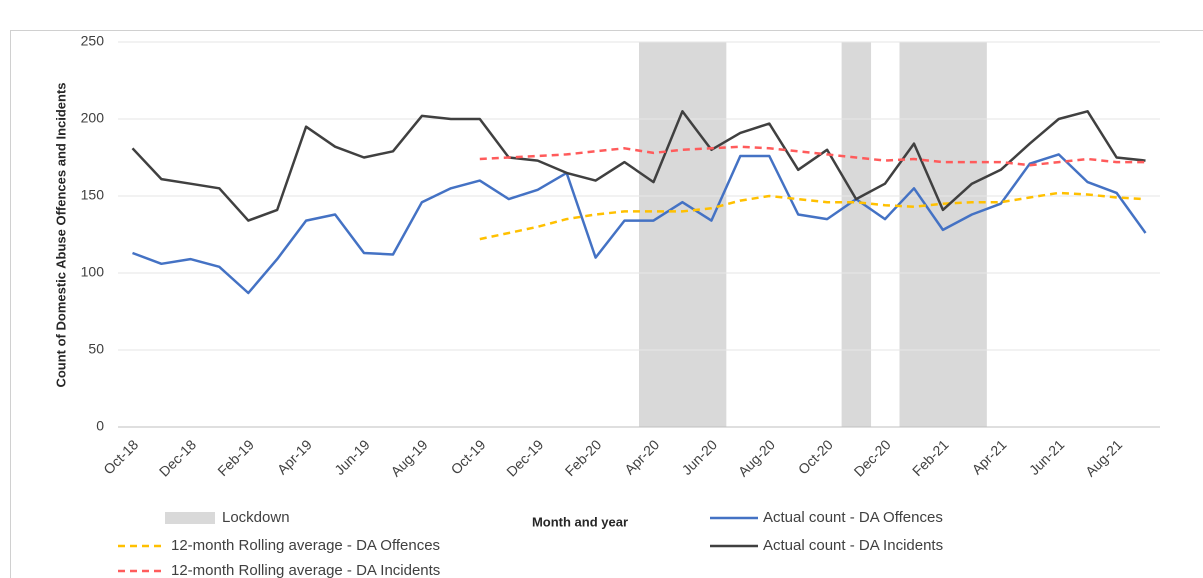  I want to click on x-tick-label: Jun-19, so click(352, 457).